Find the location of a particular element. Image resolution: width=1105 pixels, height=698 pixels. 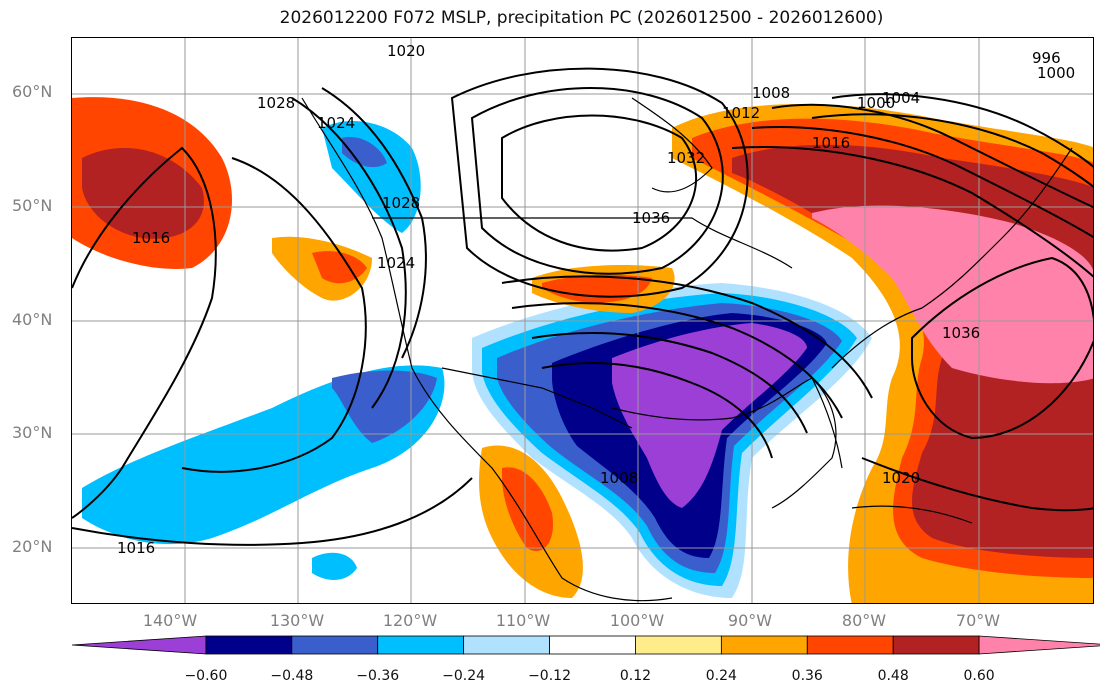

colorbar-tick-label: 0.36 is located at coordinates (807, 676).